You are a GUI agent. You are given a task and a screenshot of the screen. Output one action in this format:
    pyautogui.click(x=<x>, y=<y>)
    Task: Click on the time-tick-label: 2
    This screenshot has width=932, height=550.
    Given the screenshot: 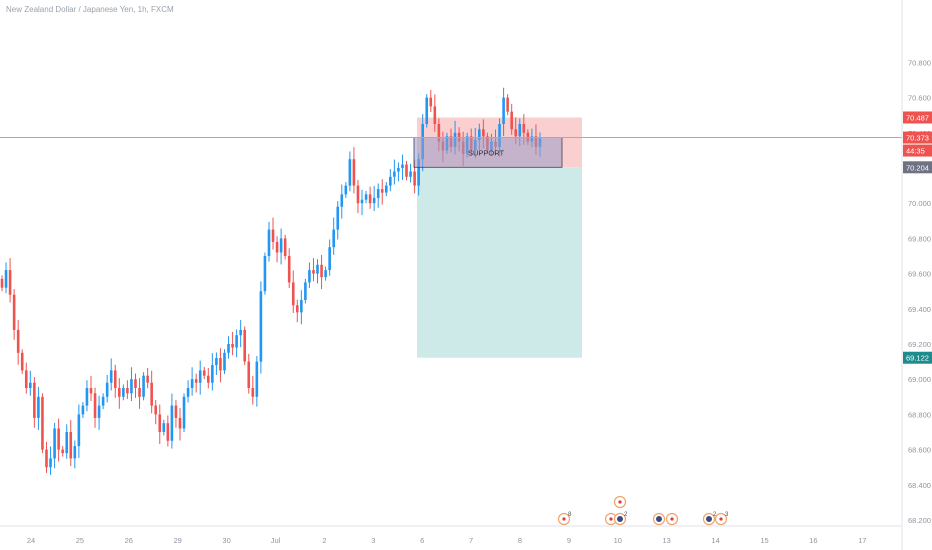 What is the action you would take?
    pyautogui.click(x=324, y=540)
    